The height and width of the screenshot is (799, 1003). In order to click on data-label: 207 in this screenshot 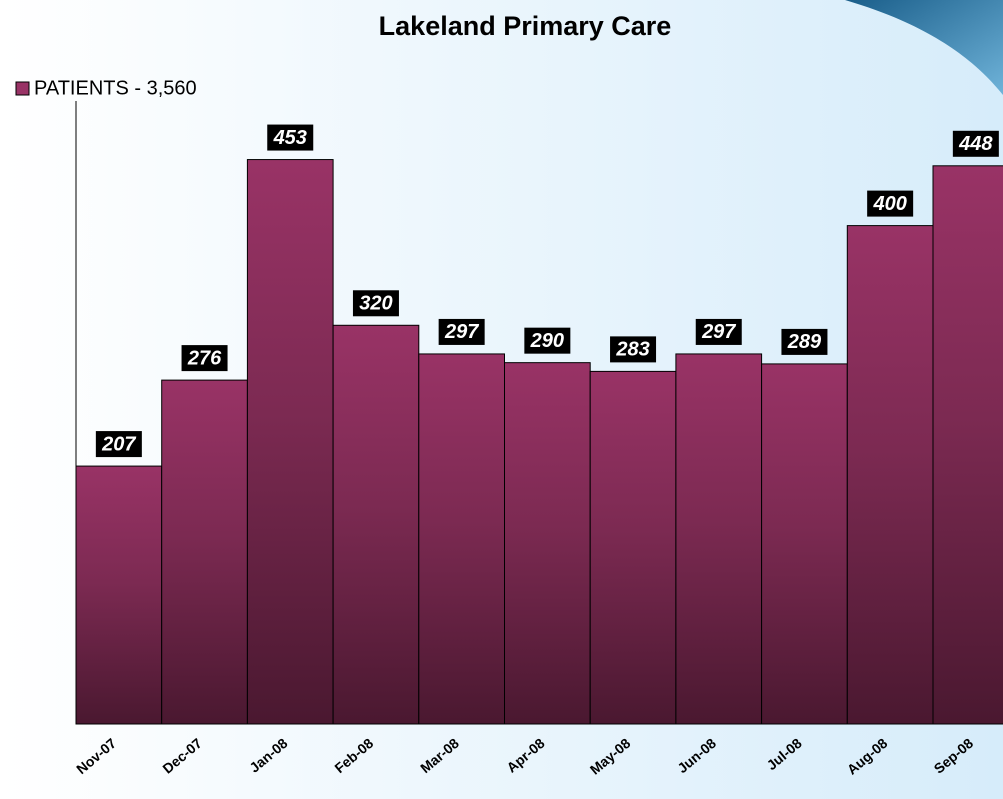, I will do `click(118, 444)`.